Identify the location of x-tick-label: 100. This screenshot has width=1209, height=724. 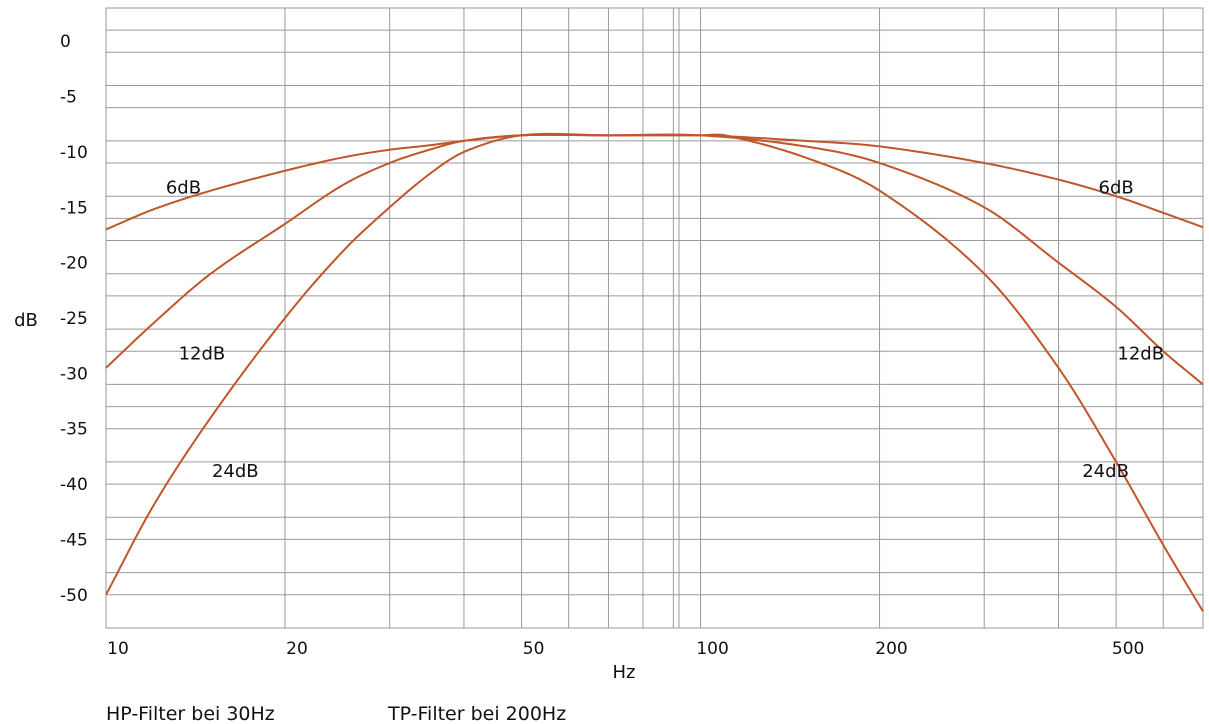
(712, 649).